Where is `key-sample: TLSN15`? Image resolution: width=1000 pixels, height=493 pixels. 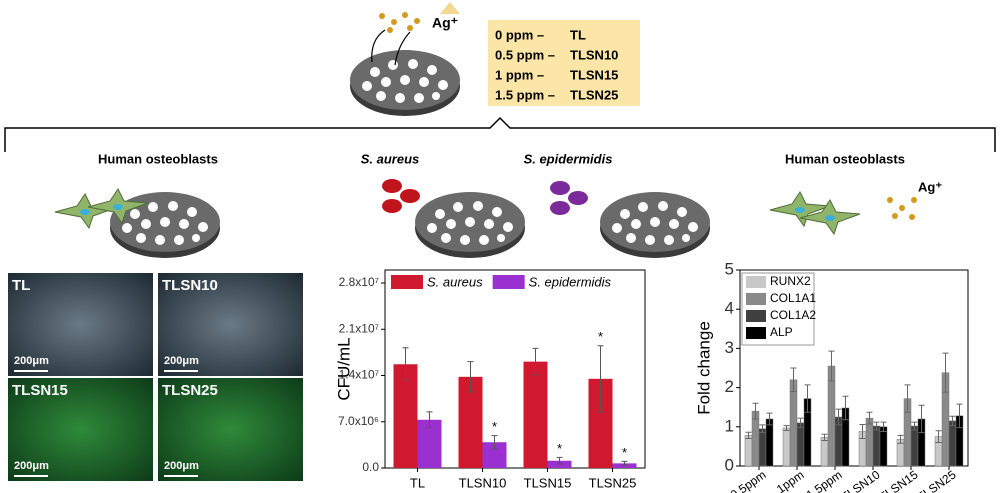 key-sample: TLSN15 is located at coordinates (594, 74).